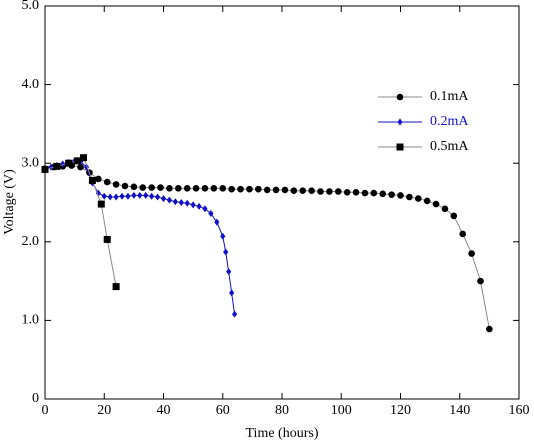 The image size is (534, 443). I want to click on legend-label: 0.2mA, so click(449, 121).